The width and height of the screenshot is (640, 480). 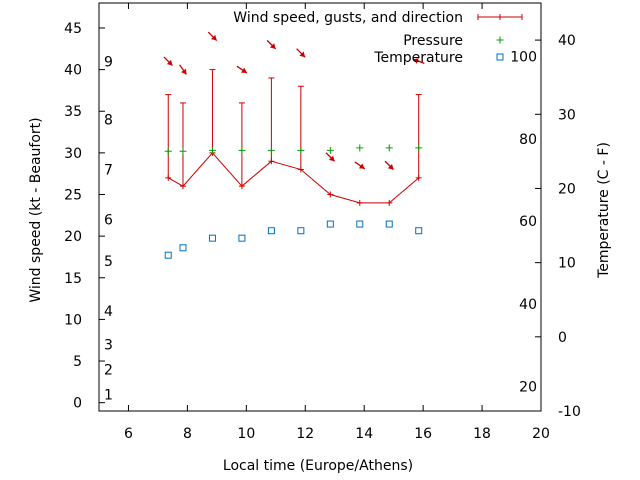 What do you see at coordinates (305, 434) in the screenshot?
I see `x-tick-label: 12` at bounding box center [305, 434].